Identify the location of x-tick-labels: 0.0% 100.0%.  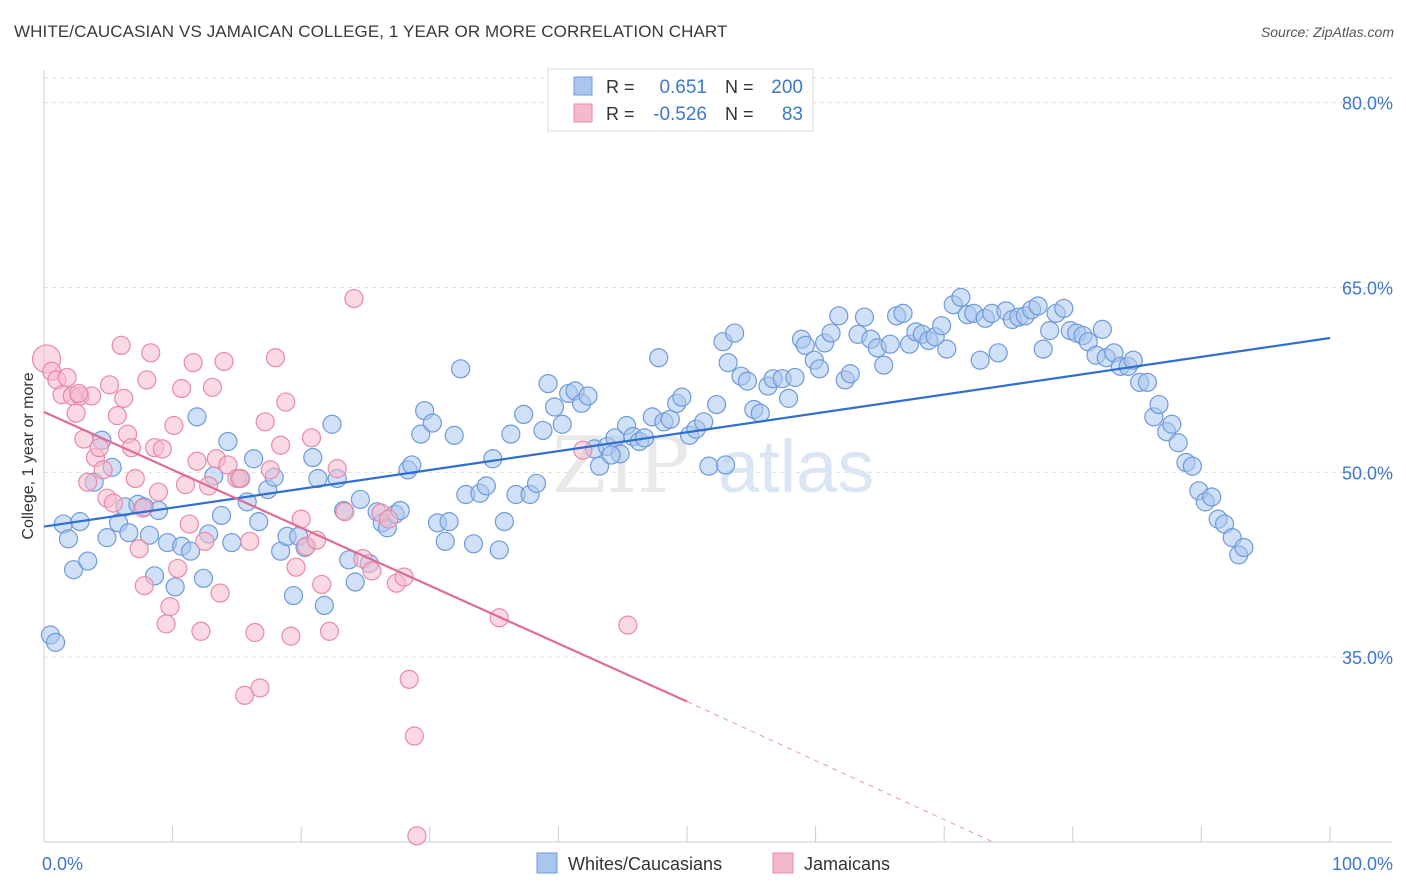
(717, 864).